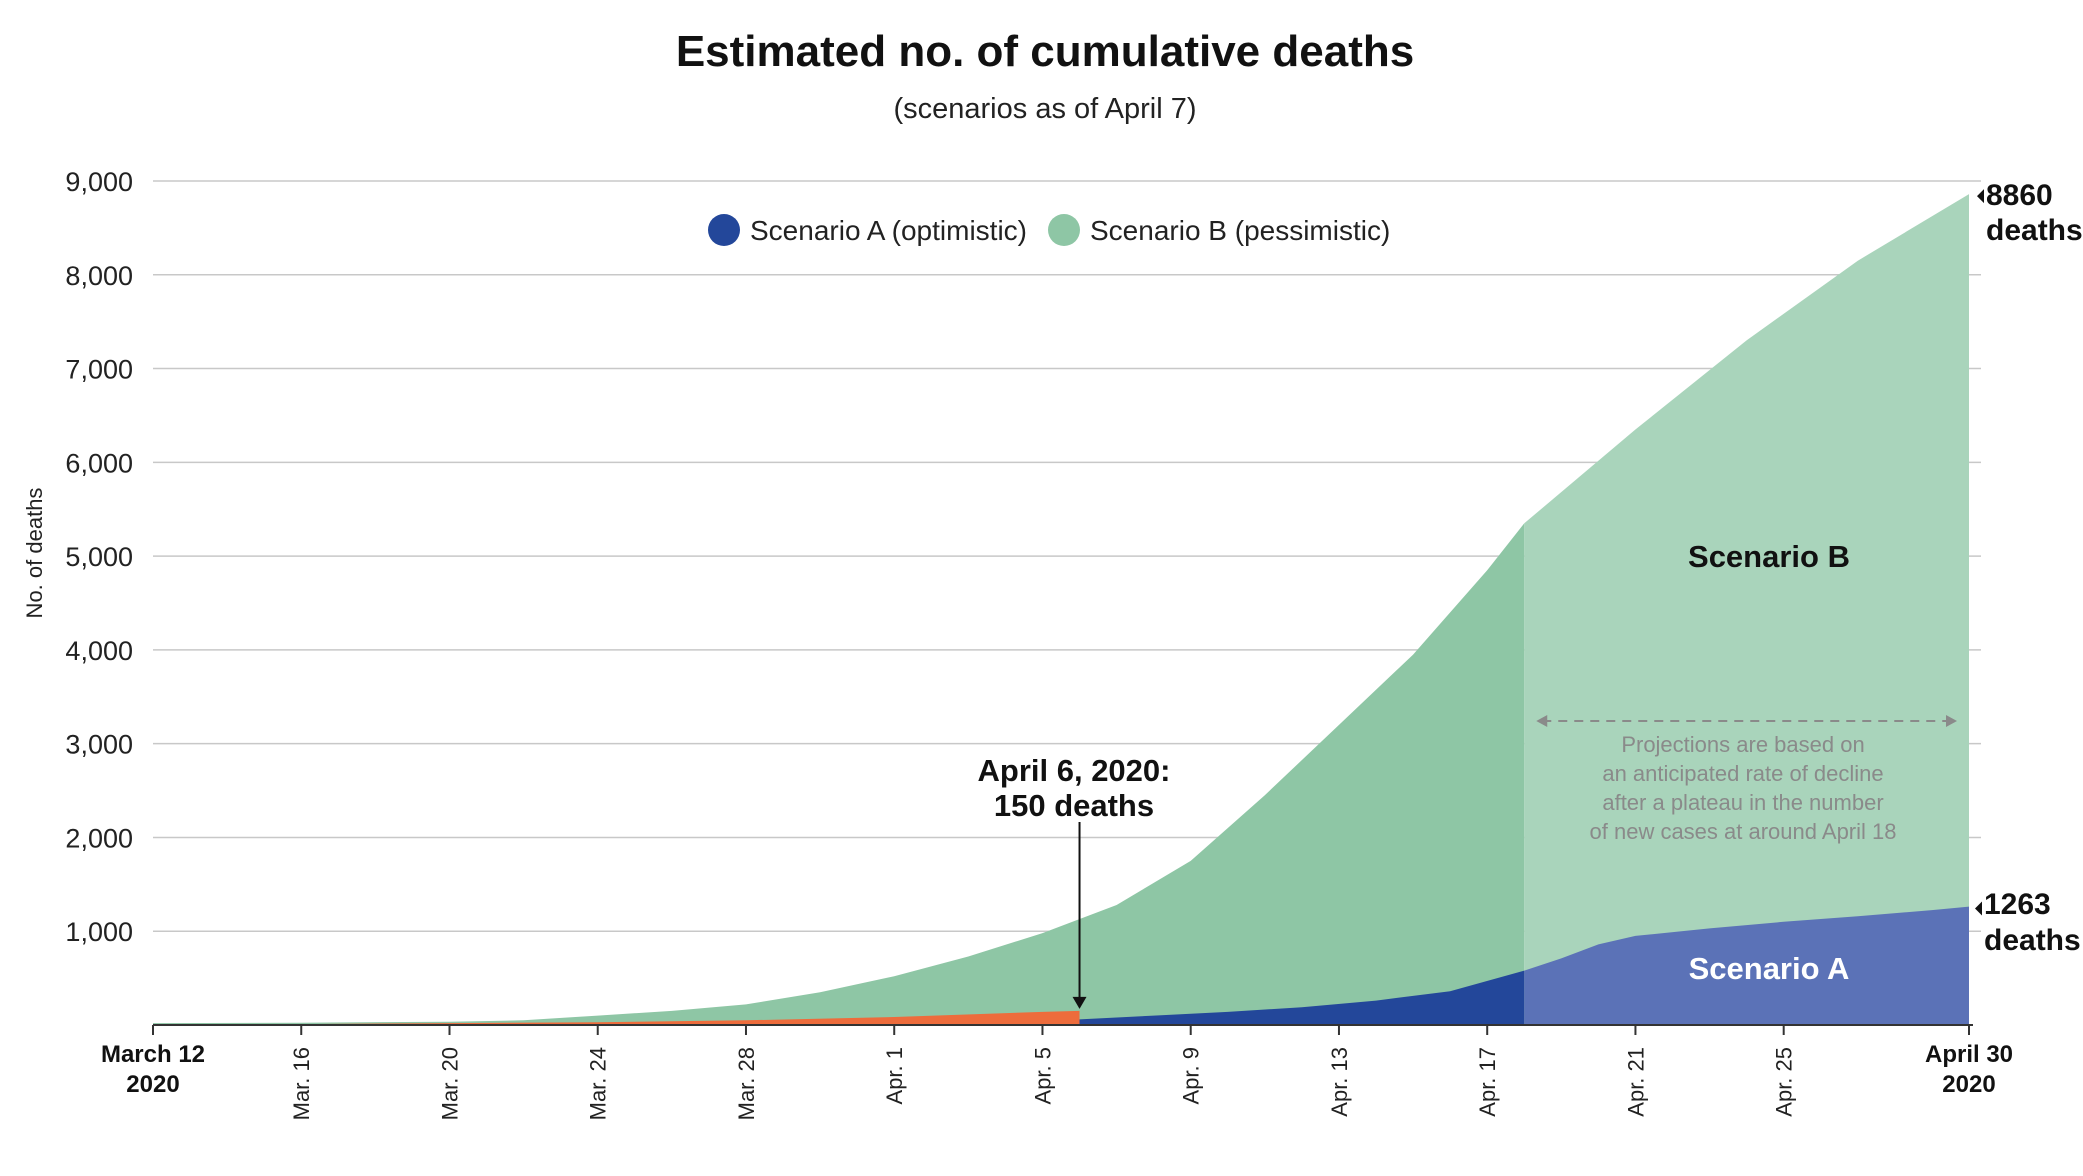 The height and width of the screenshot is (1176, 2083). What do you see at coordinates (301, 1083) in the screenshot?
I see `x-tick-label: Mar. 16` at bounding box center [301, 1083].